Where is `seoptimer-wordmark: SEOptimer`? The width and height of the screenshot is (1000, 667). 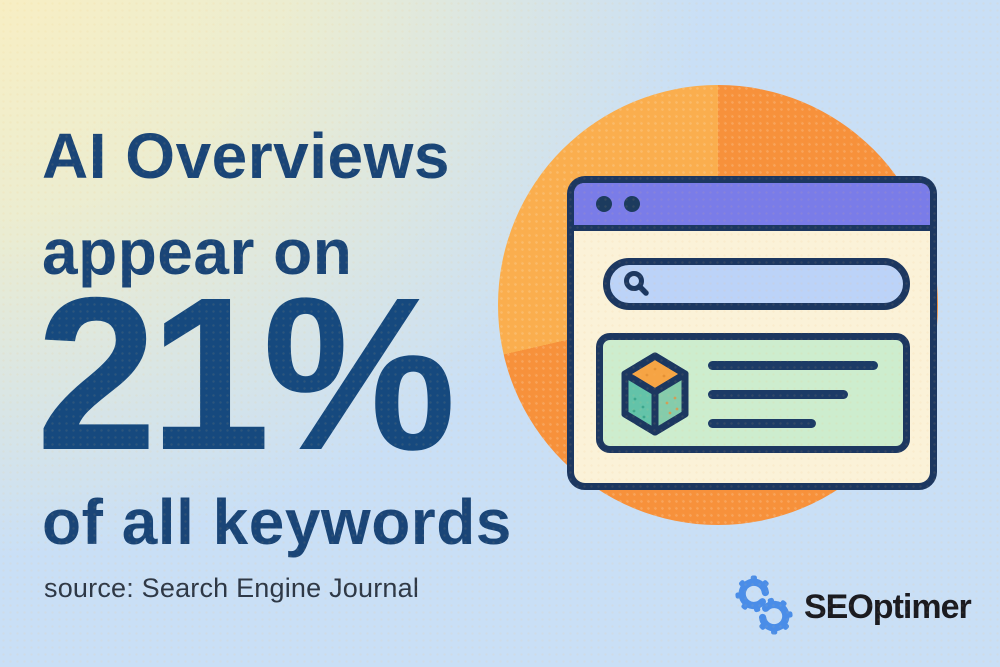 seoptimer-wordmark: SEOptimer is located at coordinates (888, 606).